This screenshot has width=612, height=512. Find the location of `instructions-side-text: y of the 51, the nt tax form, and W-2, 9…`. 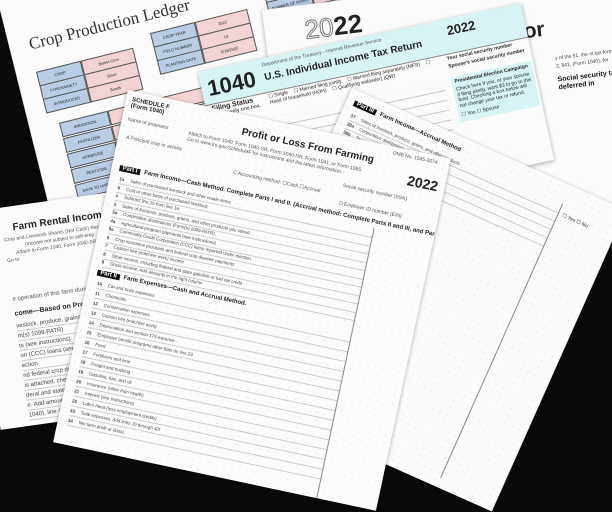

instructions-side-text: y of the 51, the nt tax form, and W-2, 9… is located at coordinates (583, 69).